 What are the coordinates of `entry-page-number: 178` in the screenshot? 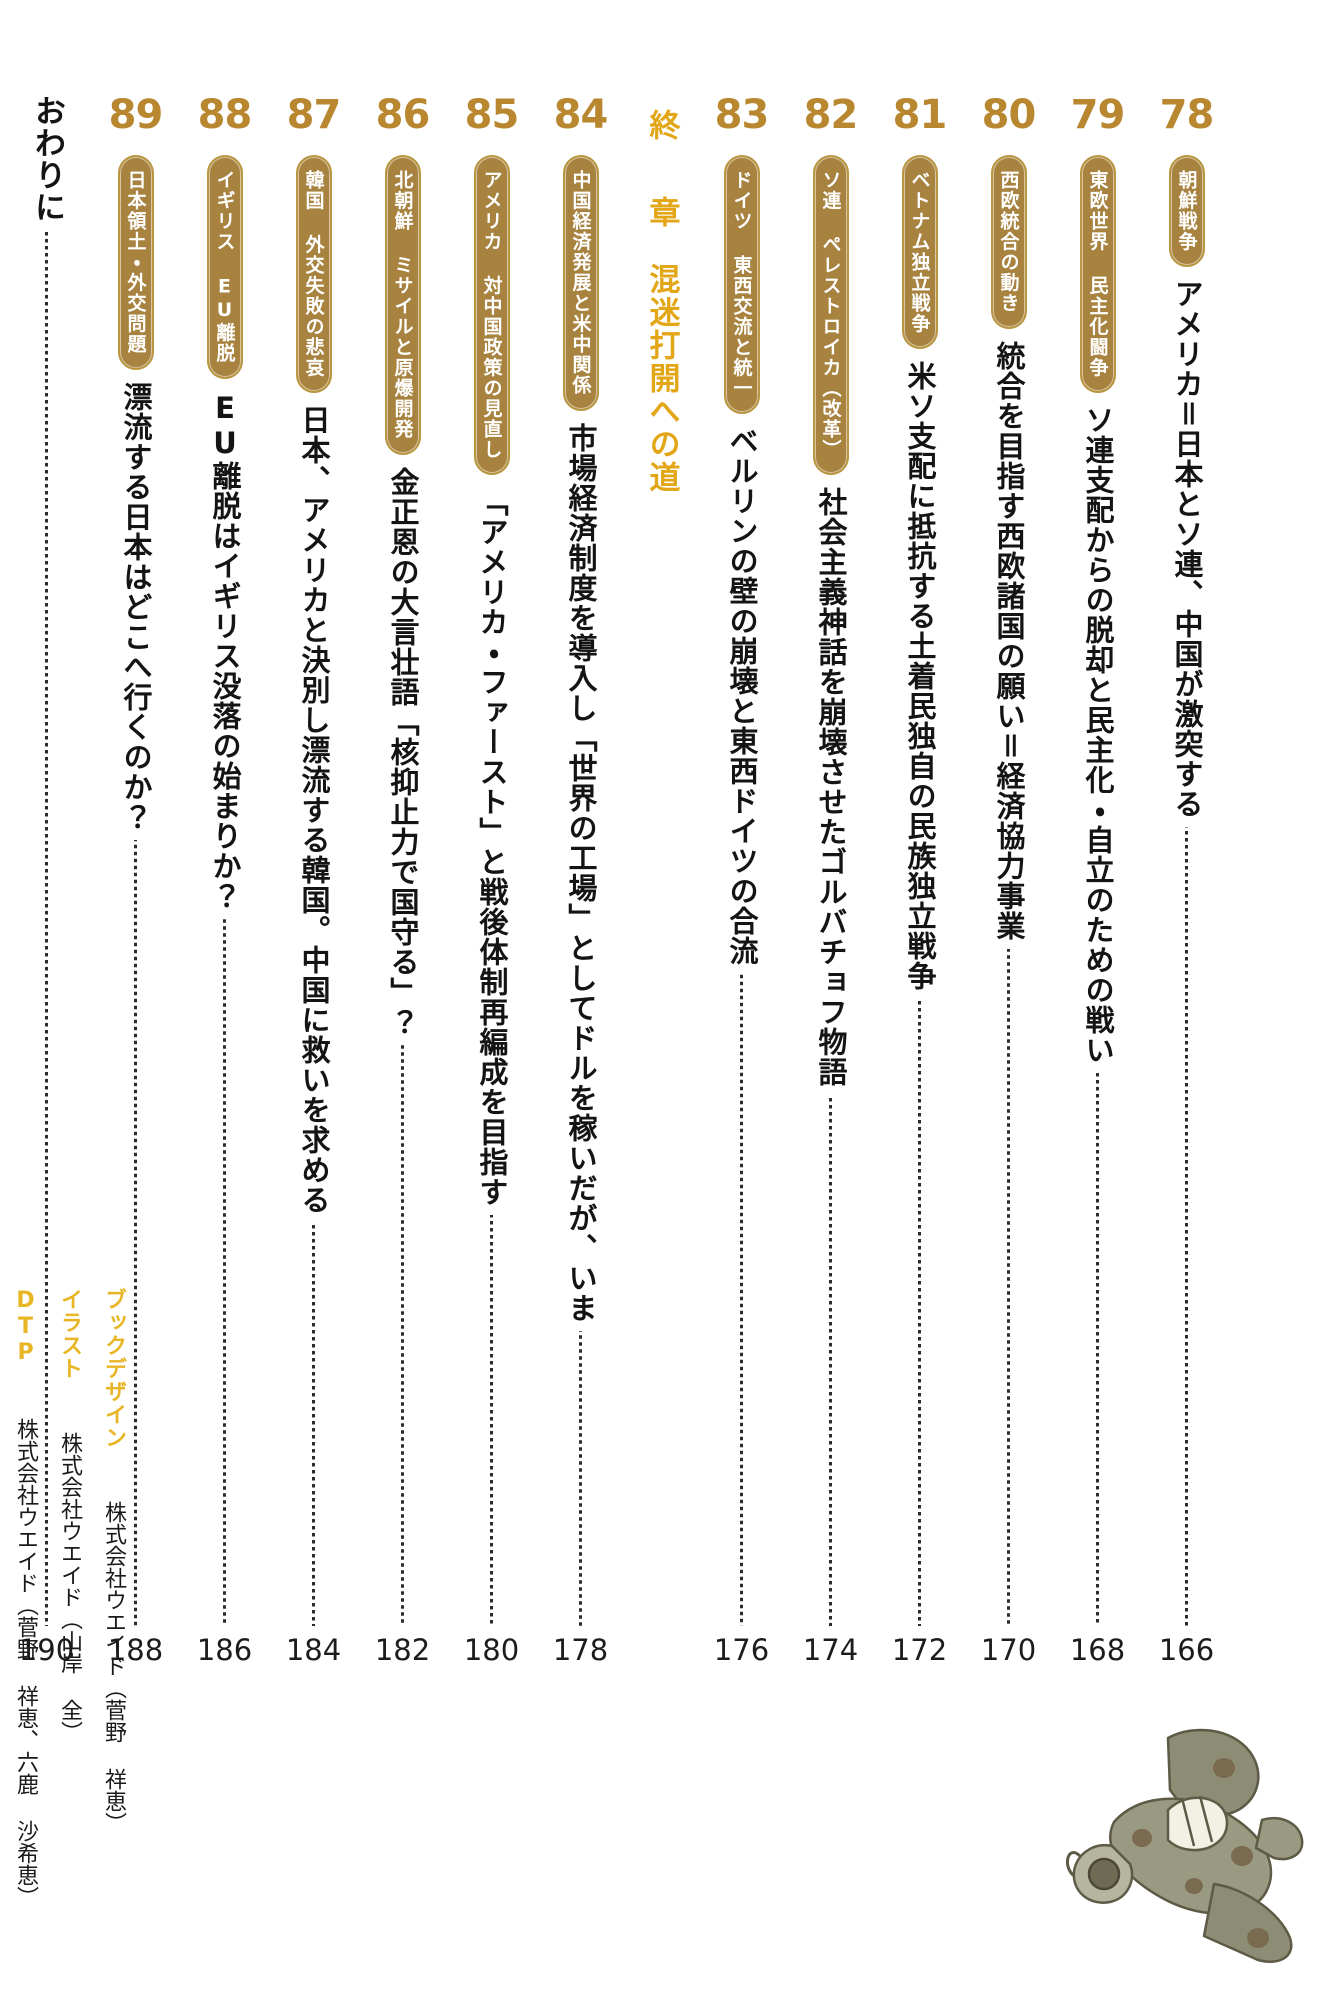 It's located at (580, 1650).